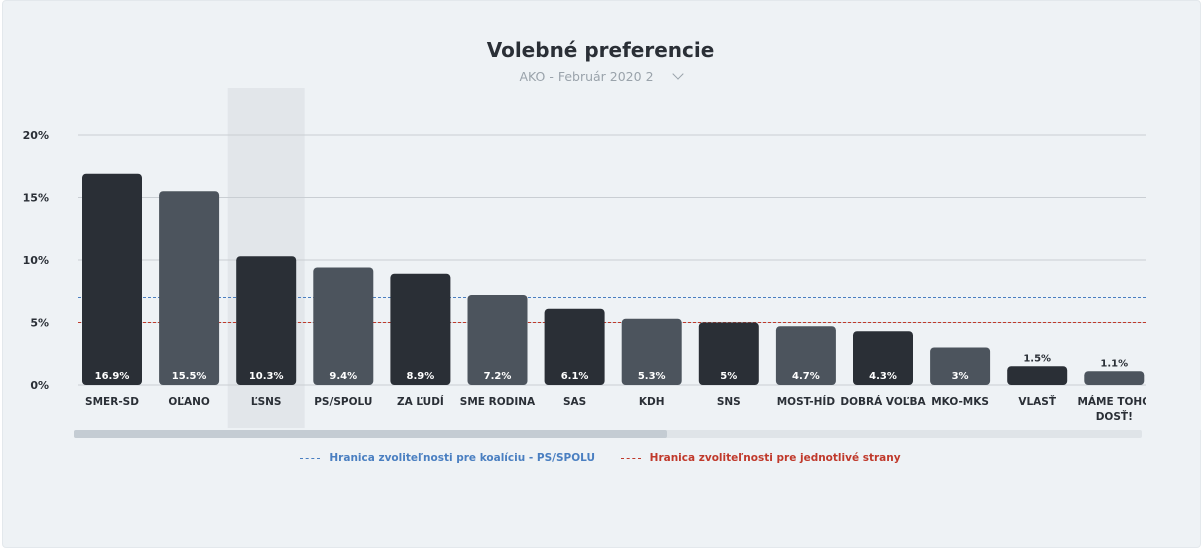 This screenshot has height=548, width=1201. What do you see at coordinates (36, 260) in the screenshot?
I see `y-tick-label: 10%` at bounding box center [36, 260].